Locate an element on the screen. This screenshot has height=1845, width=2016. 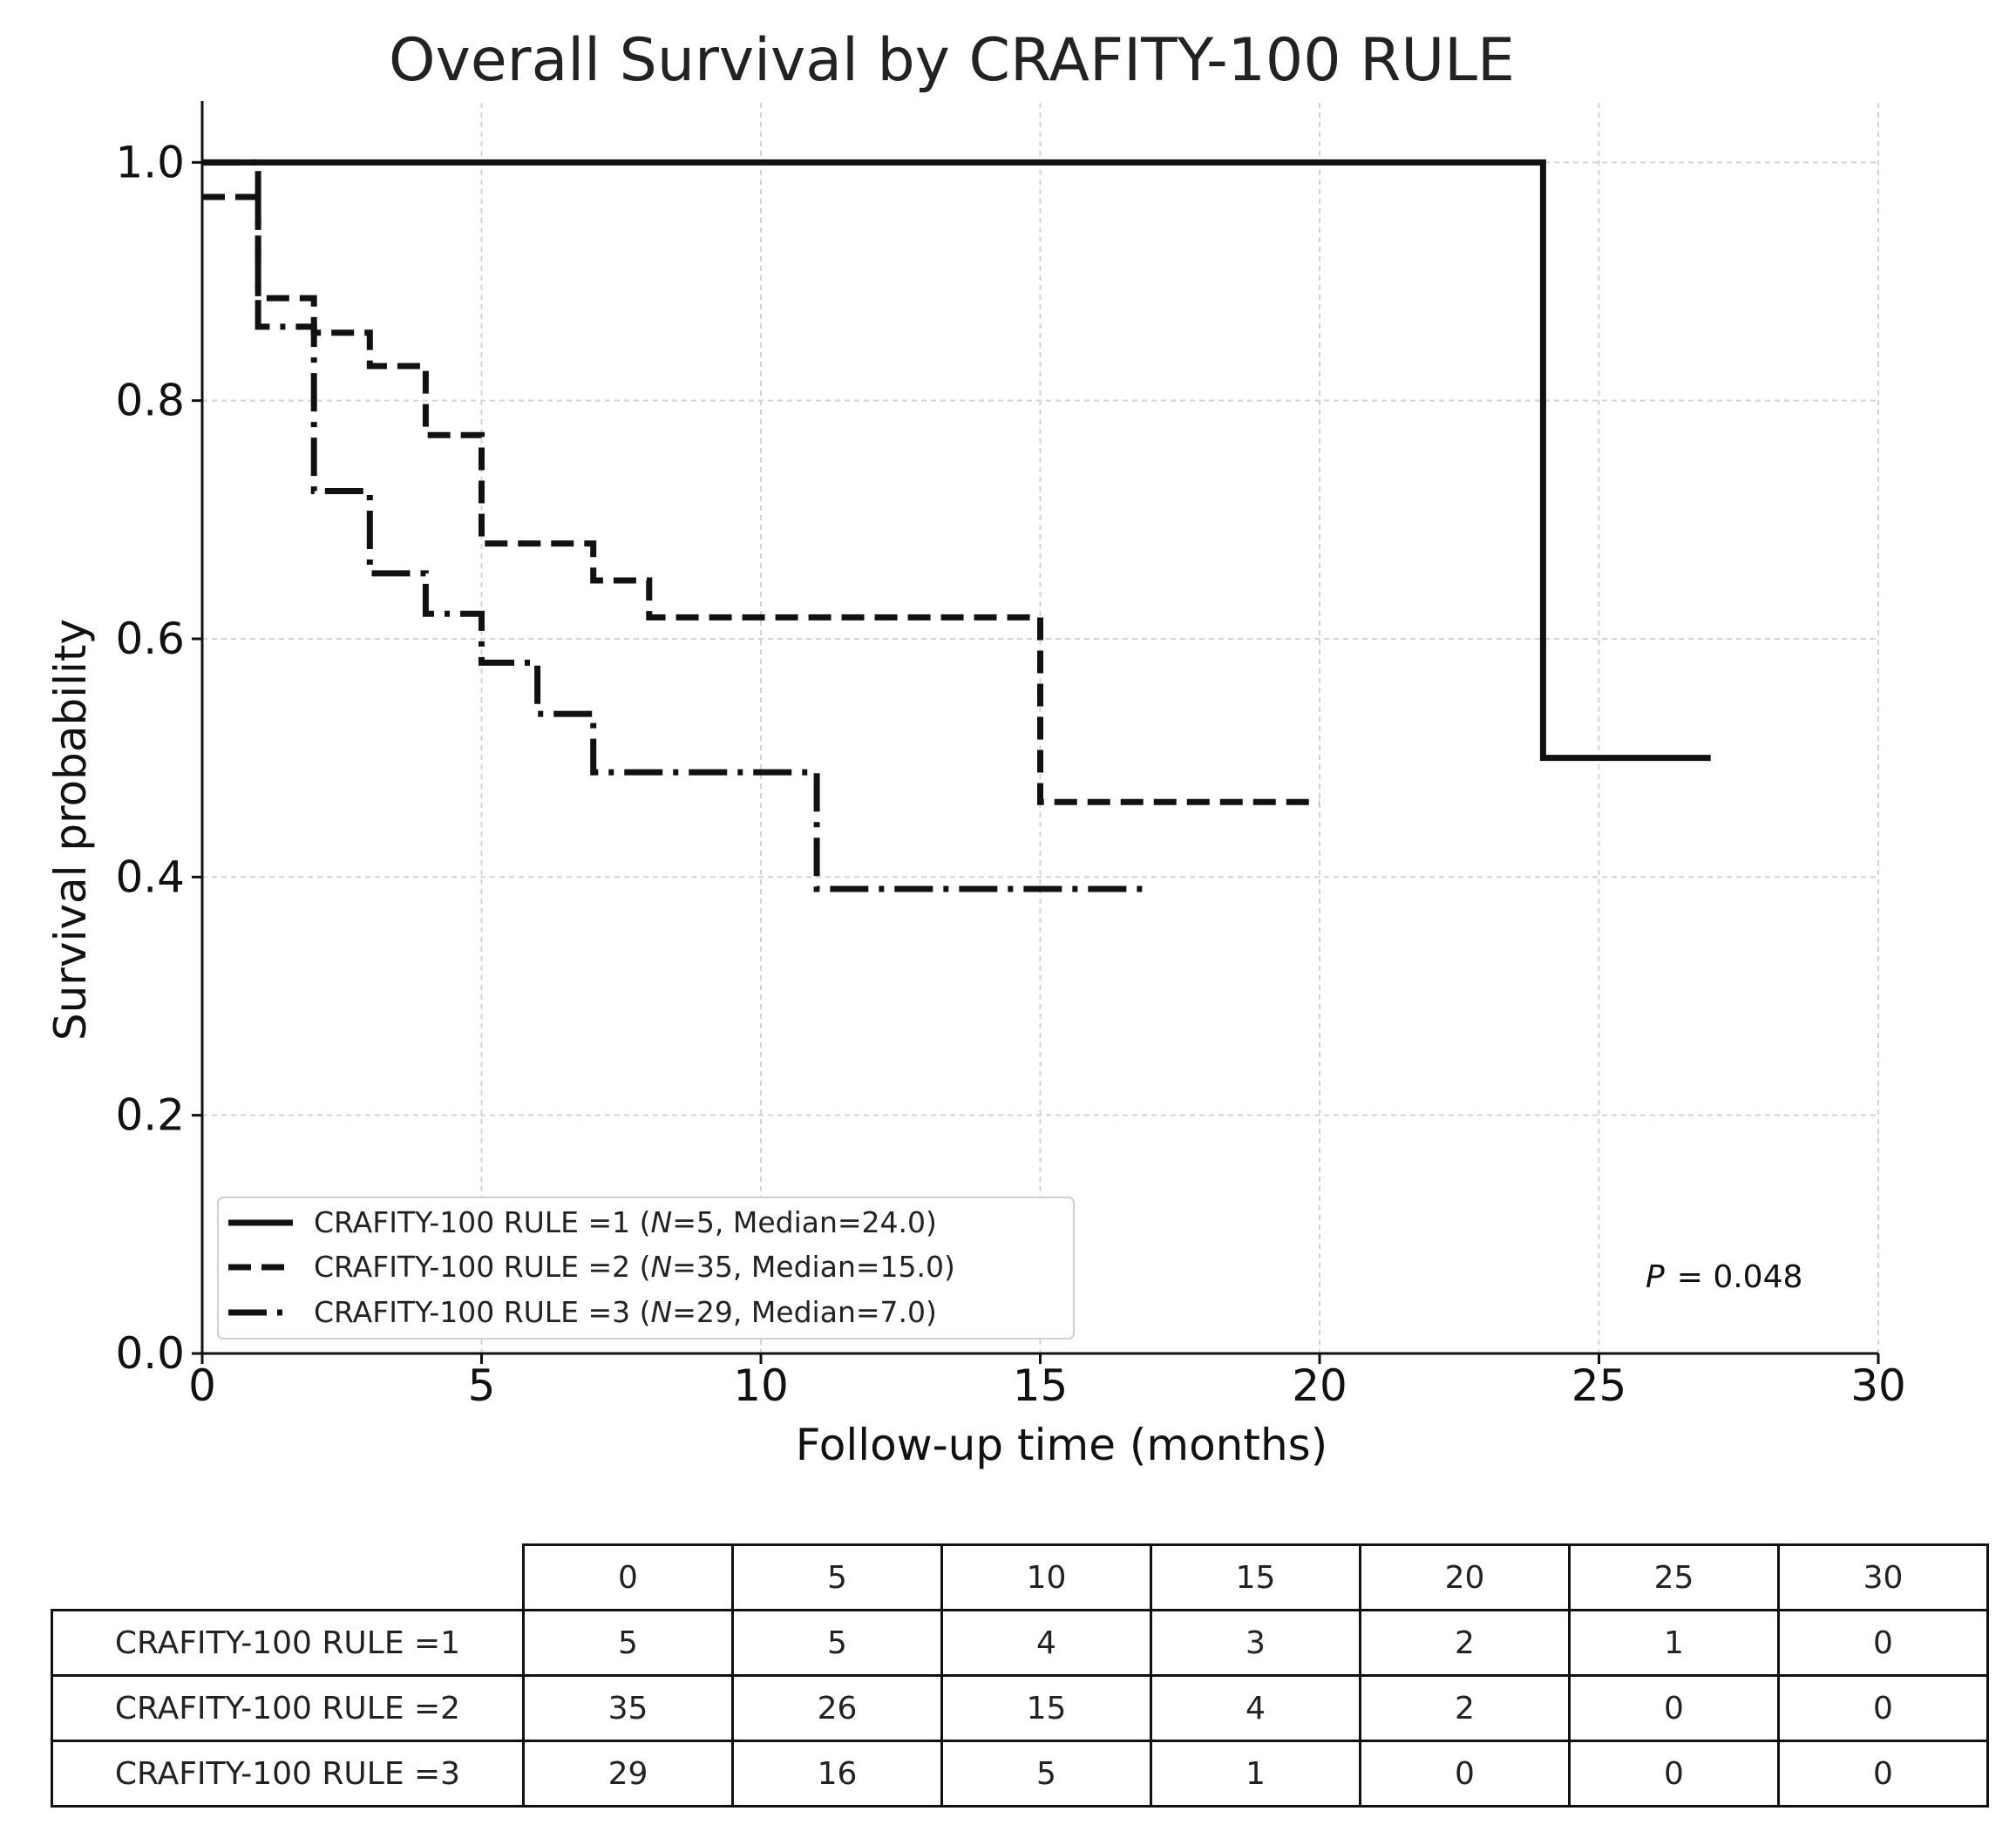
x-tick-label: 25 is located at coordinates (1599, 1385).